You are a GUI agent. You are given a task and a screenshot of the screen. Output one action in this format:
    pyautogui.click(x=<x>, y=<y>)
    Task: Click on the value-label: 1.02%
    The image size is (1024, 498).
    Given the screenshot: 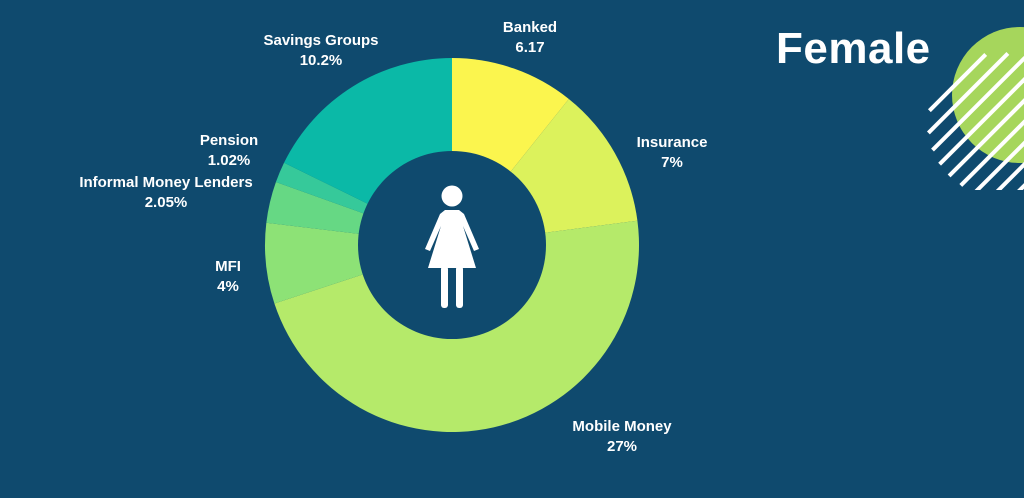 What is the action you would take?
    pyautogui.click(x=229, y=161)
    